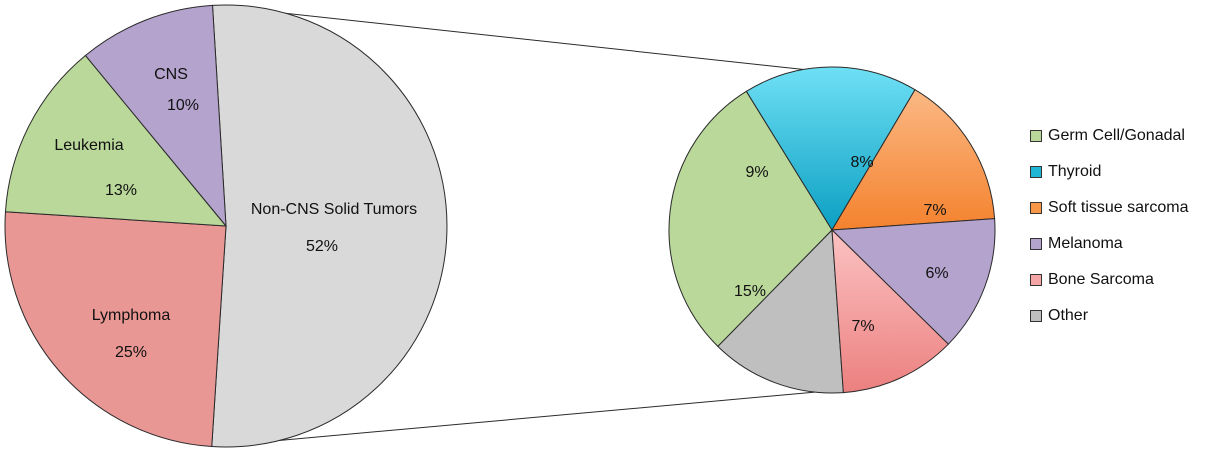 The height and width of the screenshot is (451, 1218). What do you see at coordinates (861, 162) in the screenshot?
I see `slice-value-soft-tissue-sarcoma: 8%` at bounding box center [861, 162].